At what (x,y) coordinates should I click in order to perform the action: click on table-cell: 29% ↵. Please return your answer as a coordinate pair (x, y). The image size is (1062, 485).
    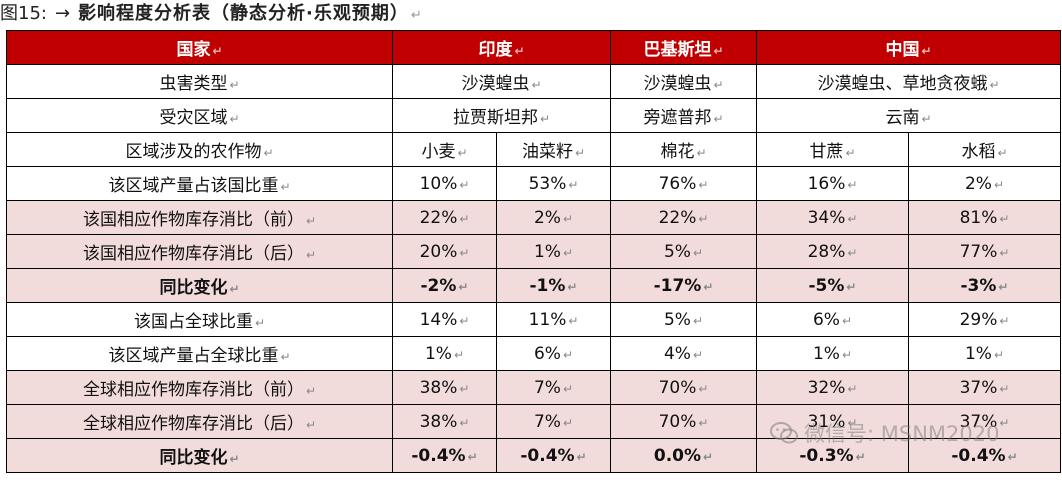
    Looking at the image, I should click on (984, 319).